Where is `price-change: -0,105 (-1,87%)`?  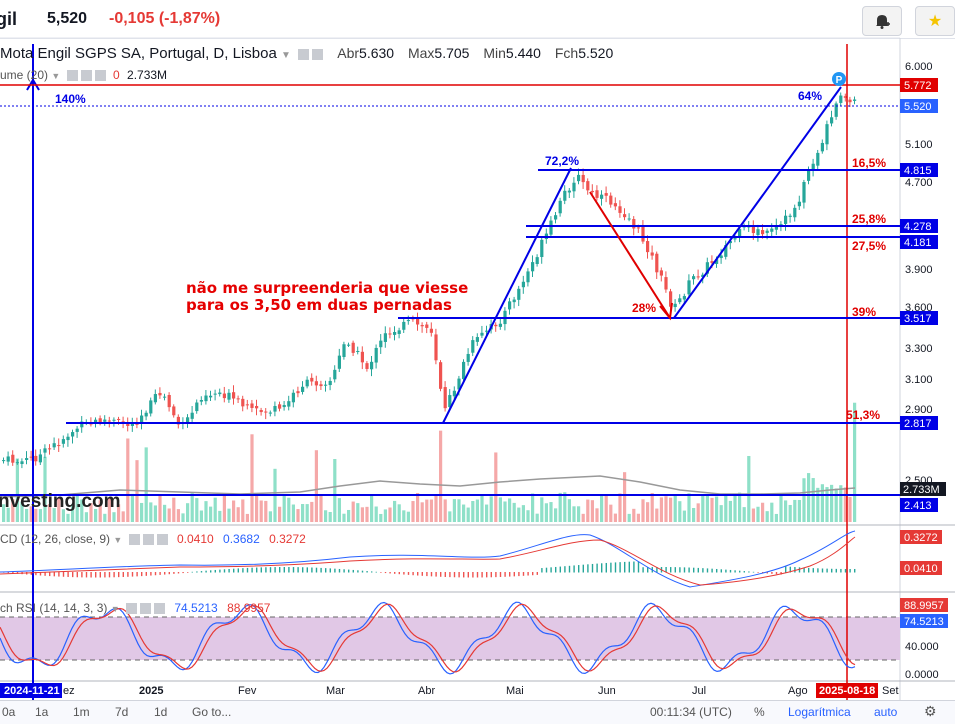 price-change: -0,105 (-1,87%) is located at coordinates (164, 19).